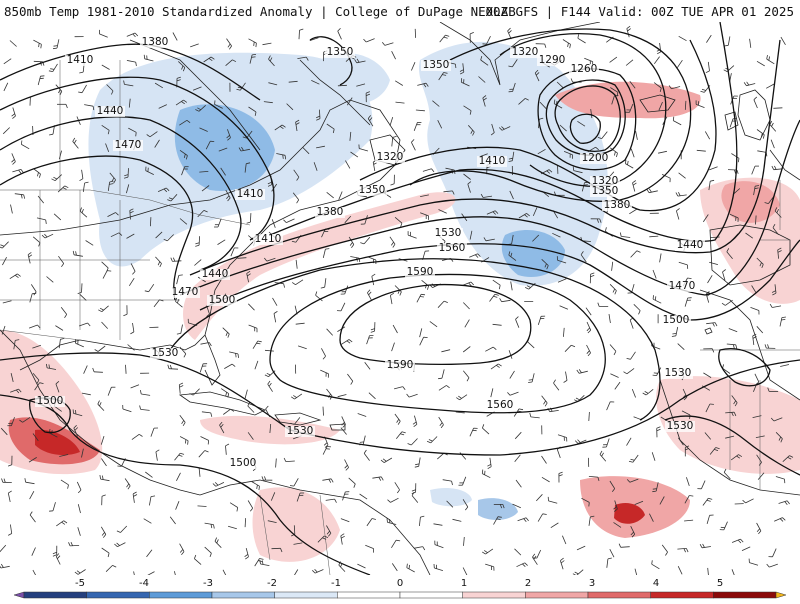  What do you see at coordinates (656, 583) in the screenshot?
I see `colorbar-tick-label: 4` at bounding box center [656, 583].